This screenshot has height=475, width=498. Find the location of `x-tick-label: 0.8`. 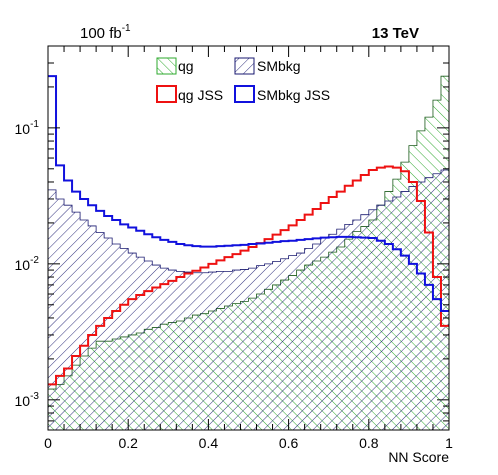

x-tick-label: 0.8 is located at coordinates (369, 443).